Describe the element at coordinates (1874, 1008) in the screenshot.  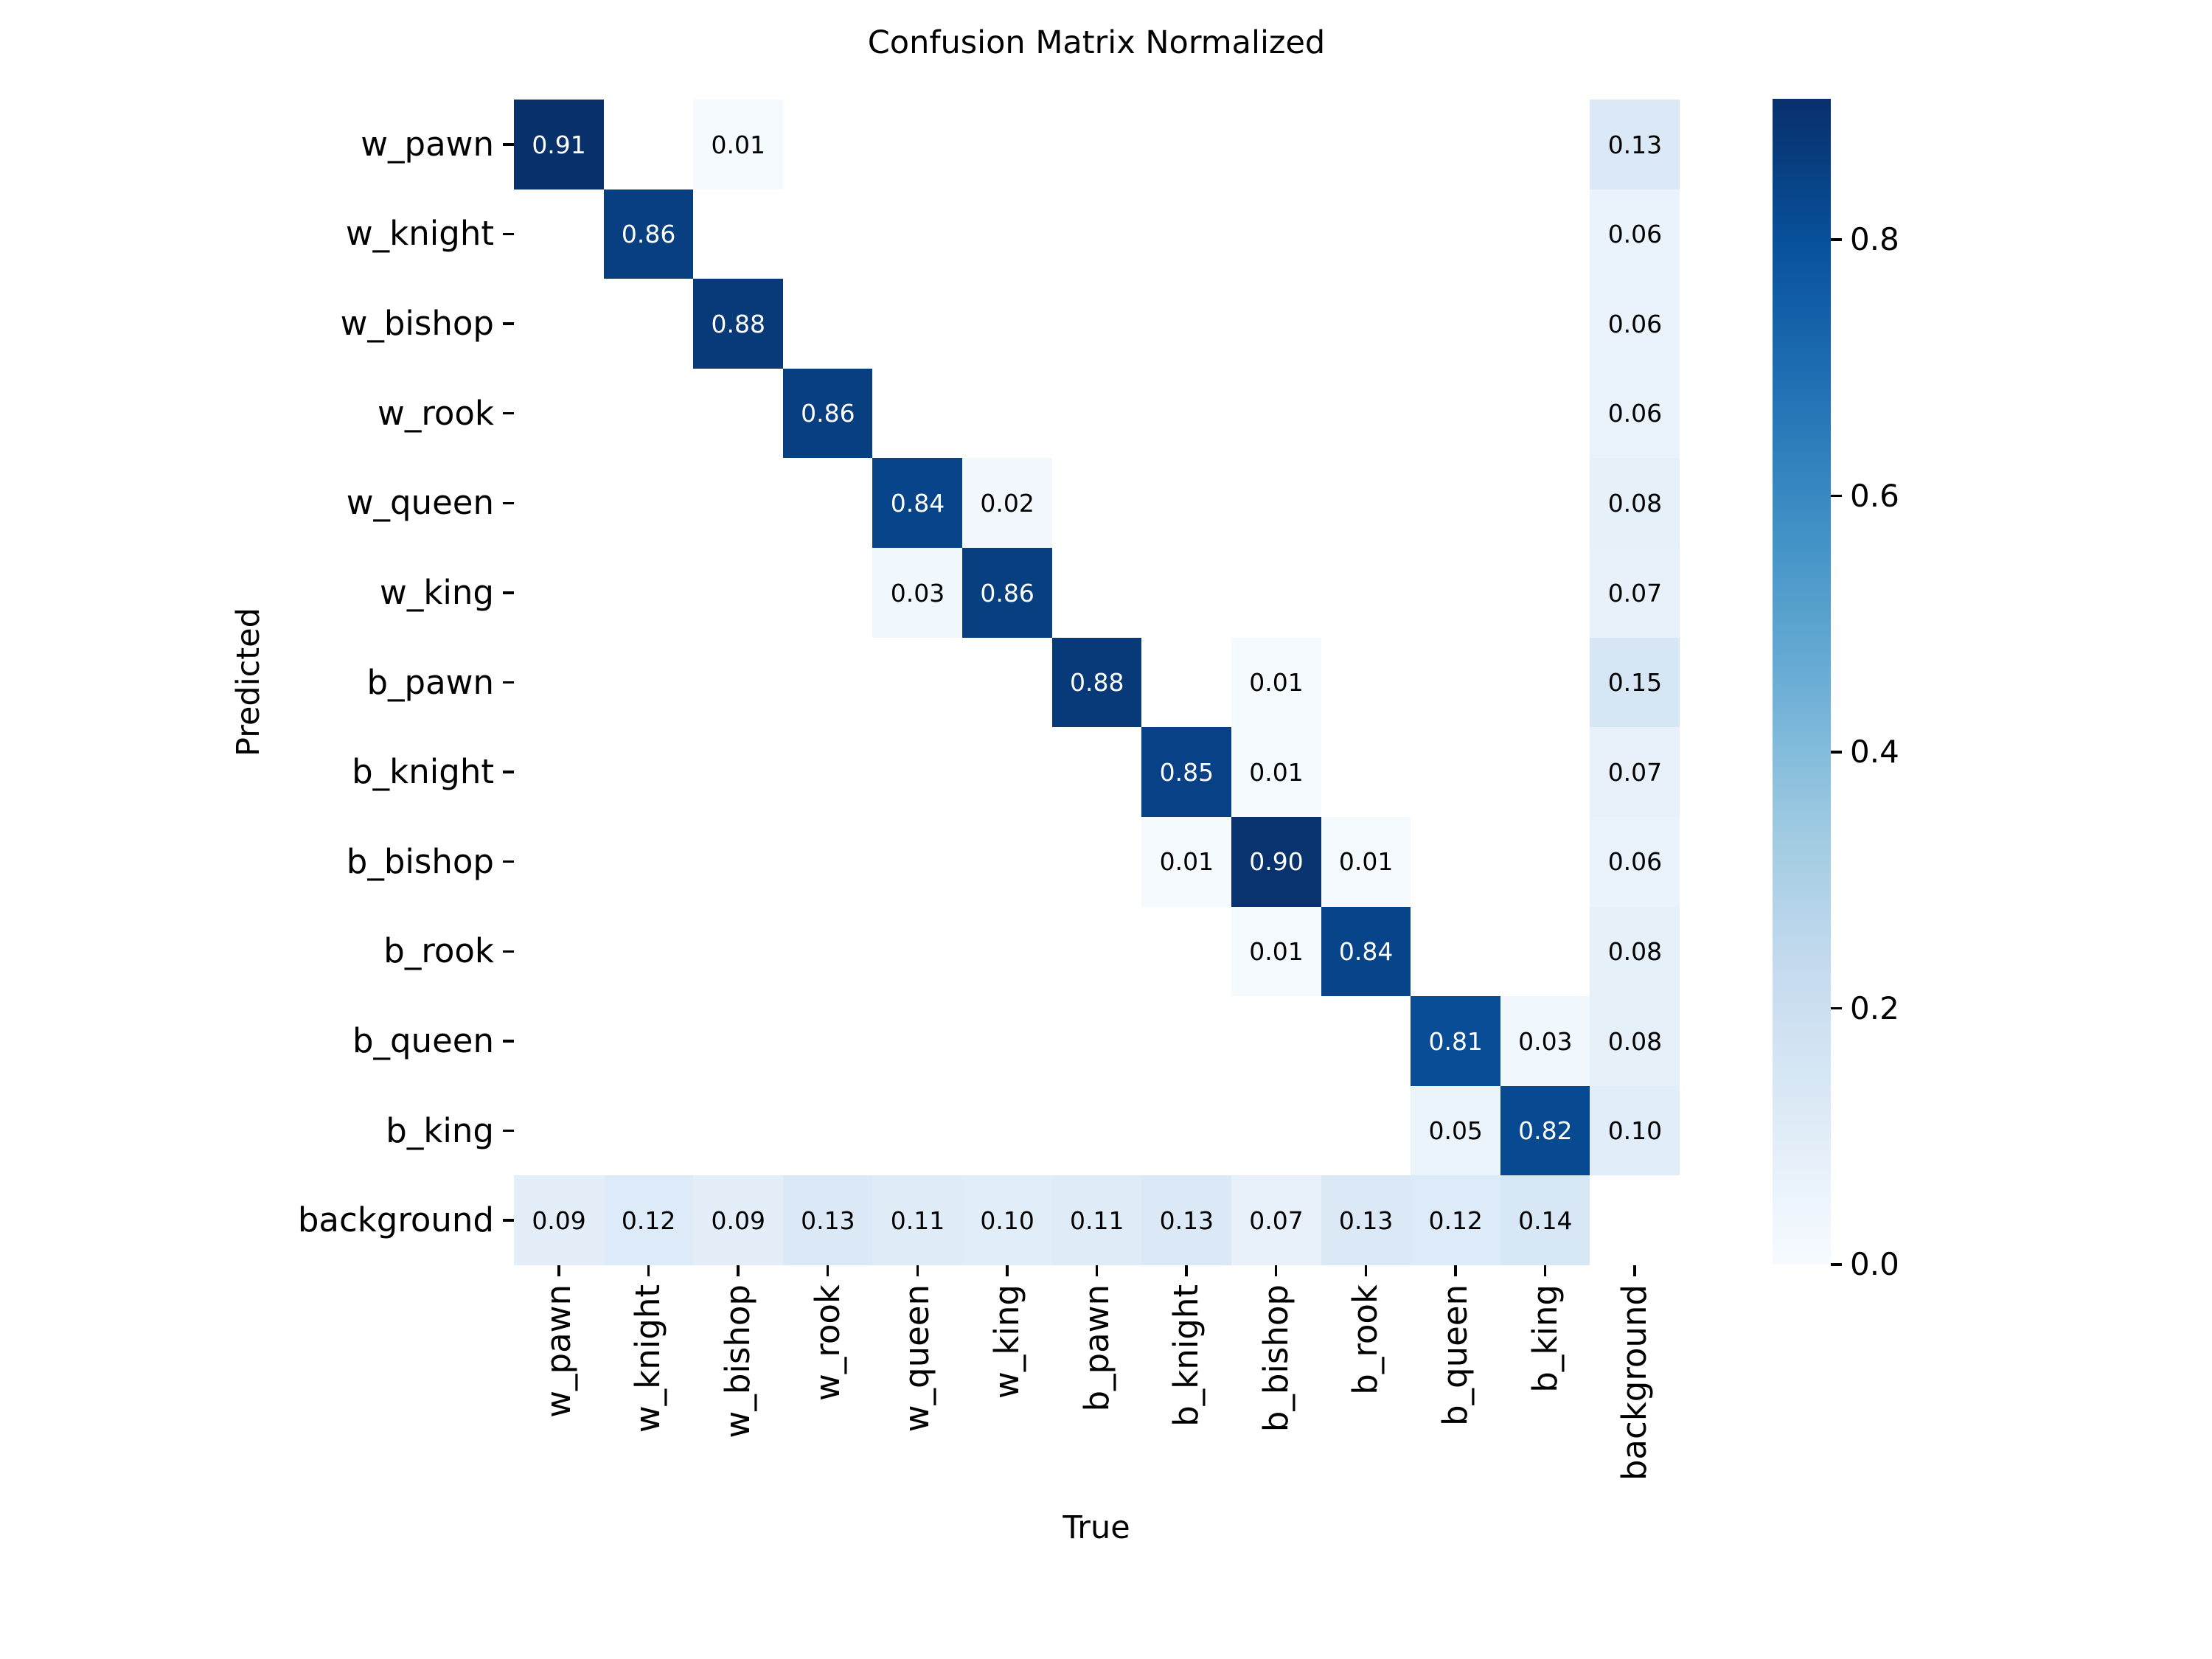
I see `colorbar-tick-label: 0.2` at that location.